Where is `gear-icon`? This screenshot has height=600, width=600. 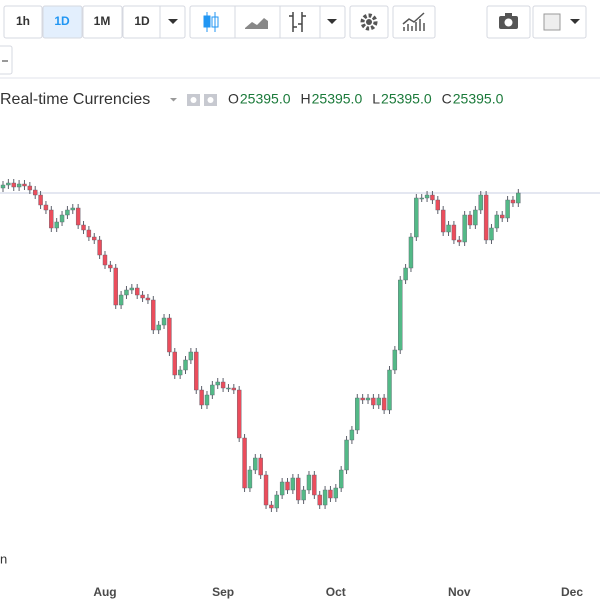 gear-icon is located at coordinates (369, 22).